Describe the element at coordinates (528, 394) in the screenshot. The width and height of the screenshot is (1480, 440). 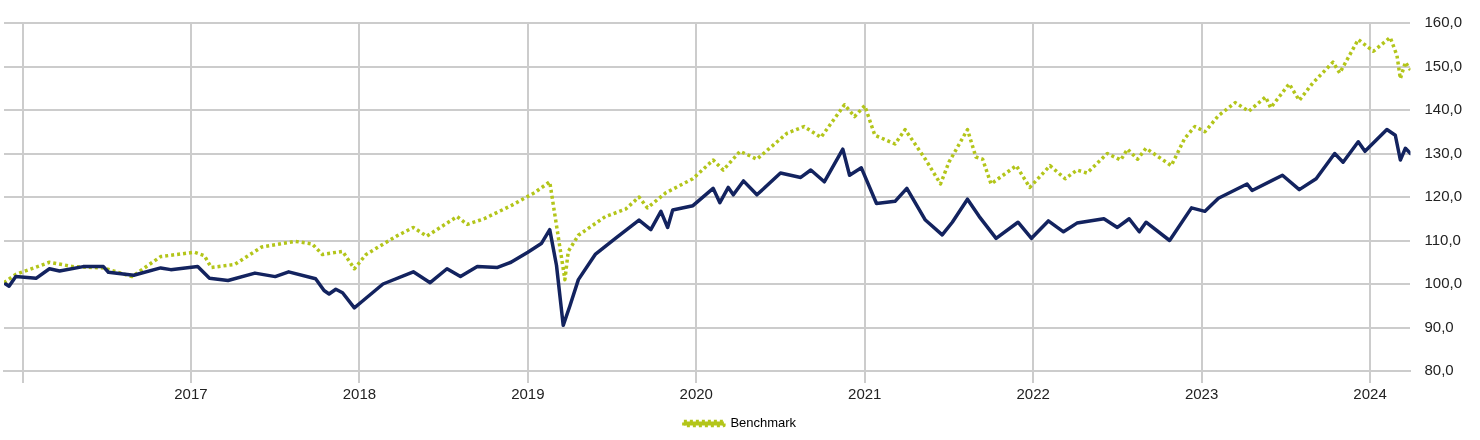
I see `x-tick-label: 2019` at that location.